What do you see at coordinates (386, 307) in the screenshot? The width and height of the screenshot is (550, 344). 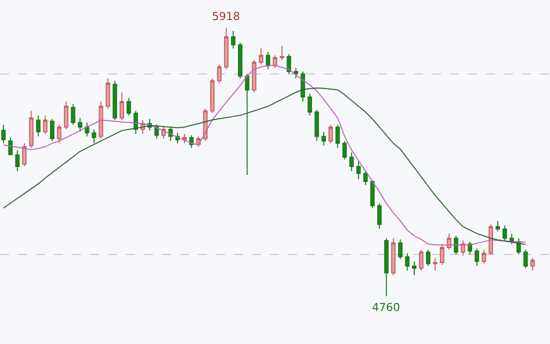 I see `annotation: 4760` at bounding box center [386, 307].